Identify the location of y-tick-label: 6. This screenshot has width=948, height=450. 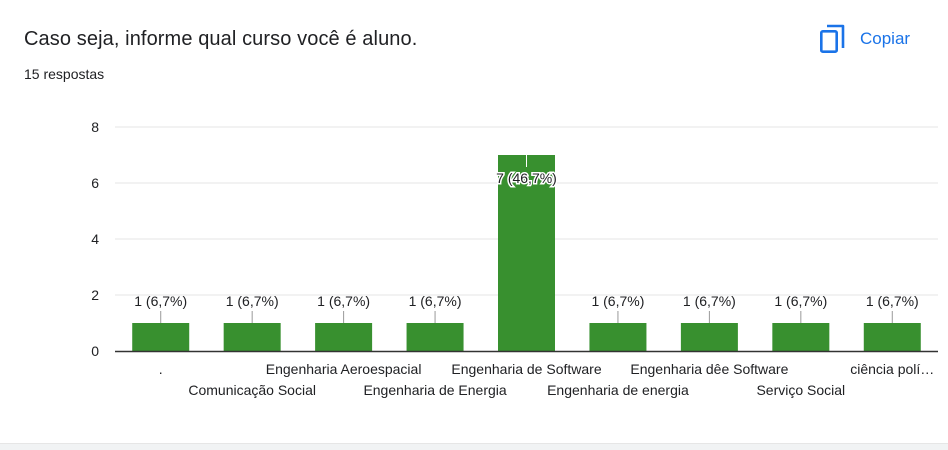
(95, 183).